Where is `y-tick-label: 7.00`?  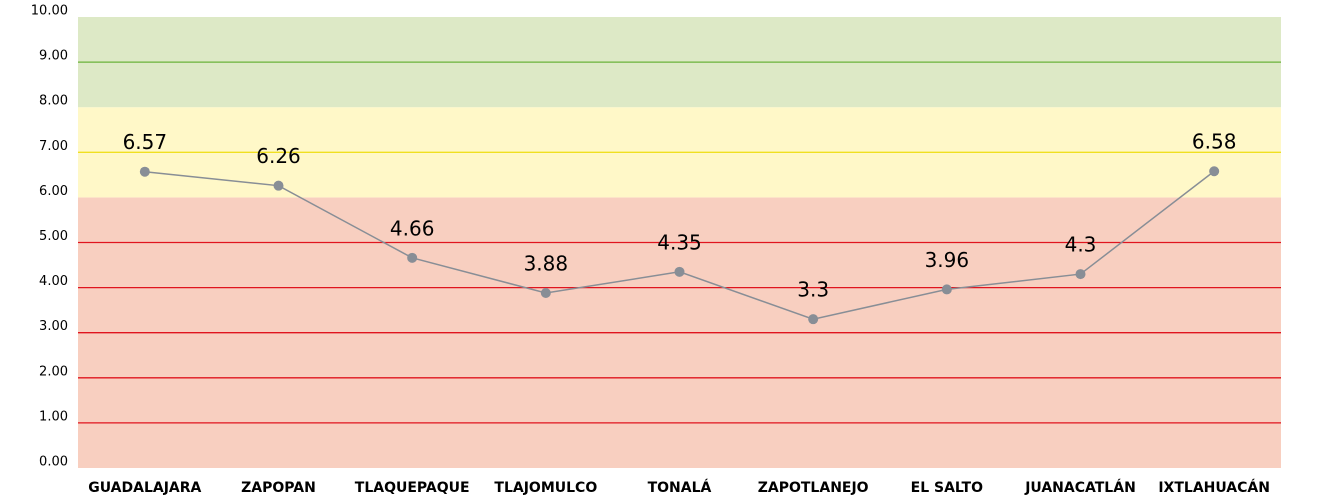 y-tick-label: 7.00 is located at coordinates (53, 146).